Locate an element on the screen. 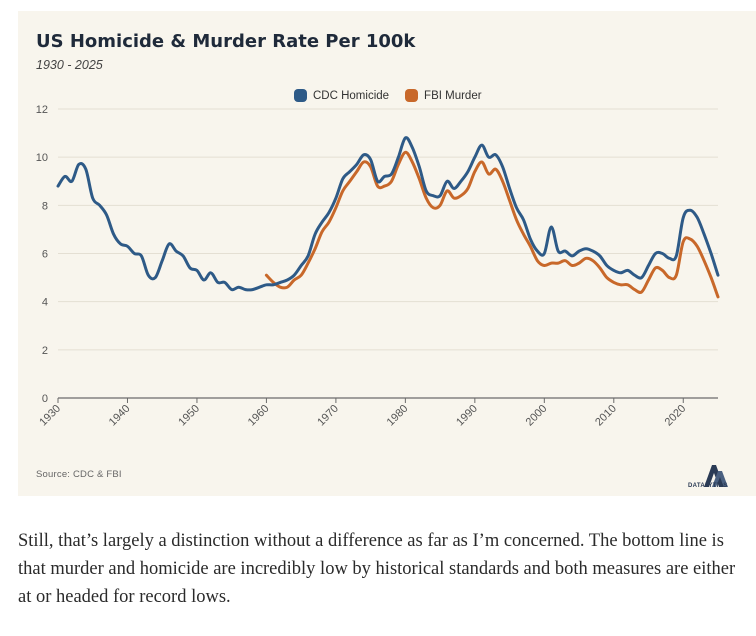 This screenshot has width=756, height=636. x-tick-label: 1970 is located at coordinates (328, 416).